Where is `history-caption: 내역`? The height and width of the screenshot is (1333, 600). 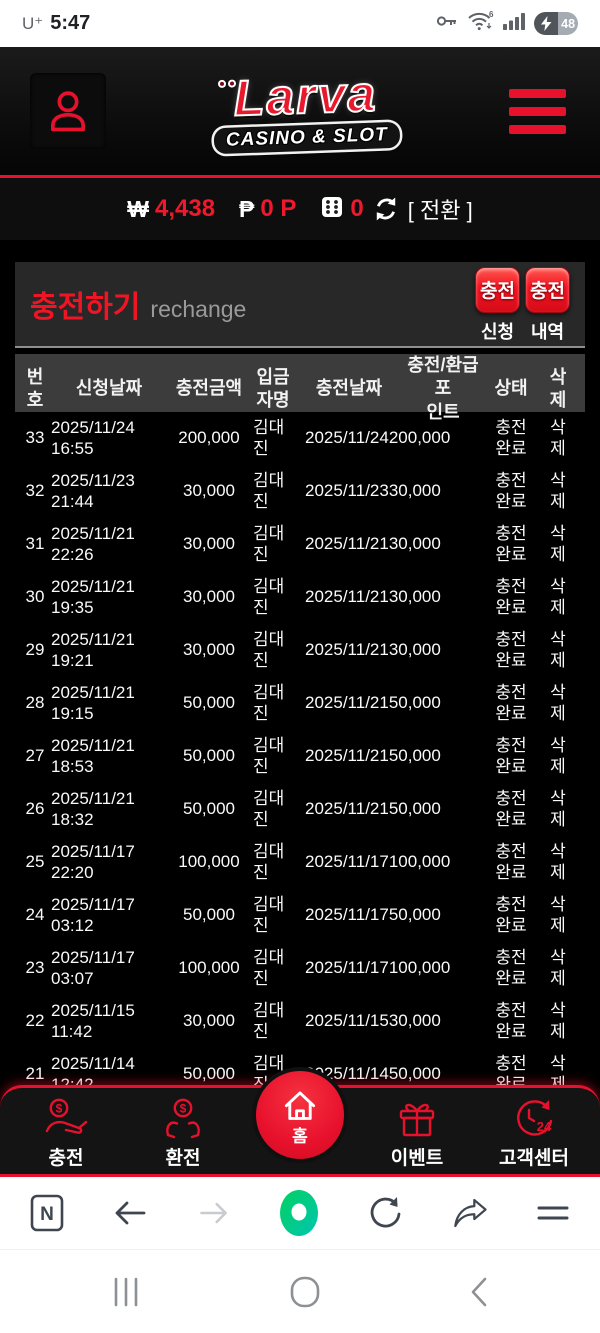 history-caption: 내역 is located at coordinates (547, 331).